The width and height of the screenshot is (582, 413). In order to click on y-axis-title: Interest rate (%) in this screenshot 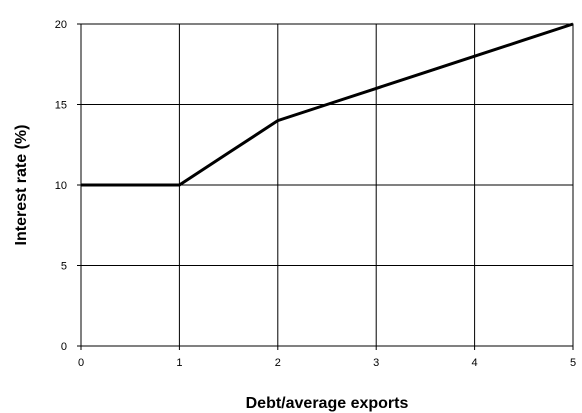, I will do `click(21, 185)`.